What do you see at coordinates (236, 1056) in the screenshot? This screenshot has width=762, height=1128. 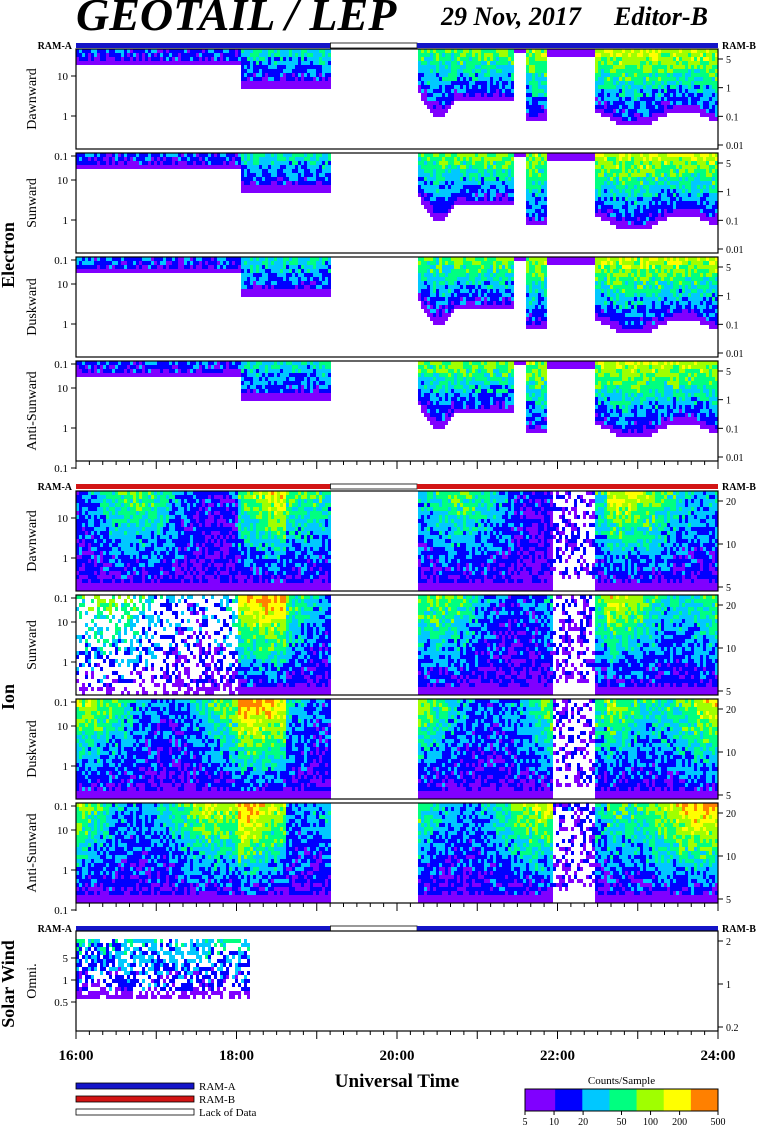 I see `x-tick-label: 18:00` at bounding box center [236, 1056].